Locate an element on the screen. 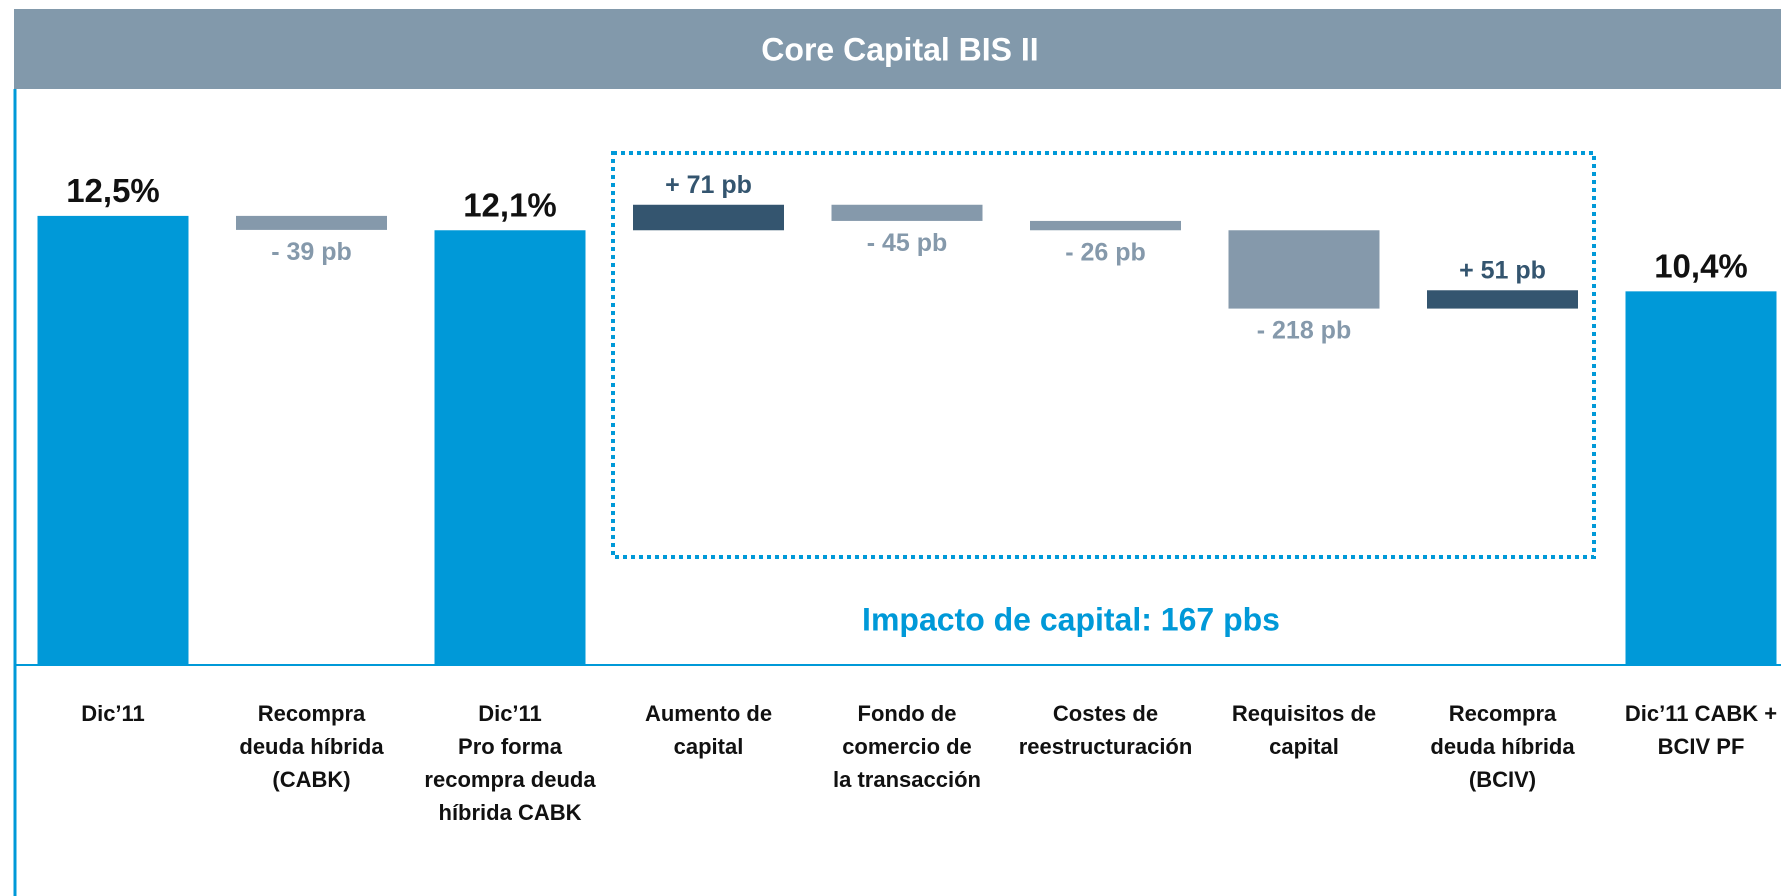  x-tick-label: Recompra deuda híbrida (BCIV) is located at coordinates (1502, 746).